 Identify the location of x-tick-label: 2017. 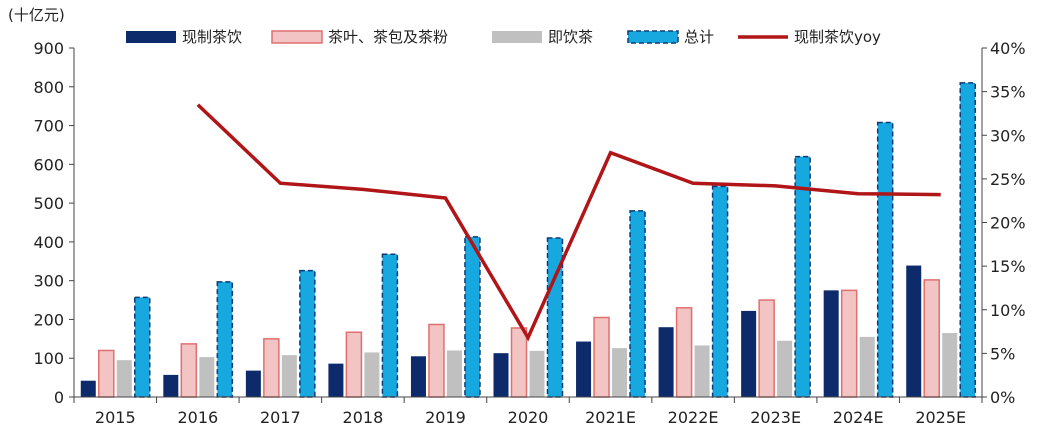
(280, 417).